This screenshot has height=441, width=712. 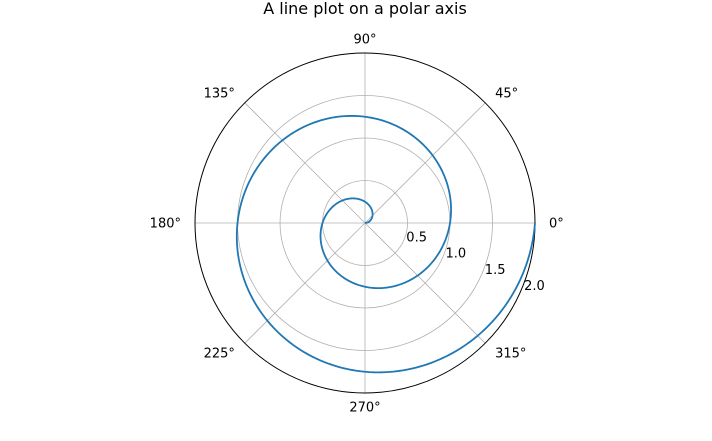 I want to click on theta-tick-label: 0°, so click(x=556, y=224).